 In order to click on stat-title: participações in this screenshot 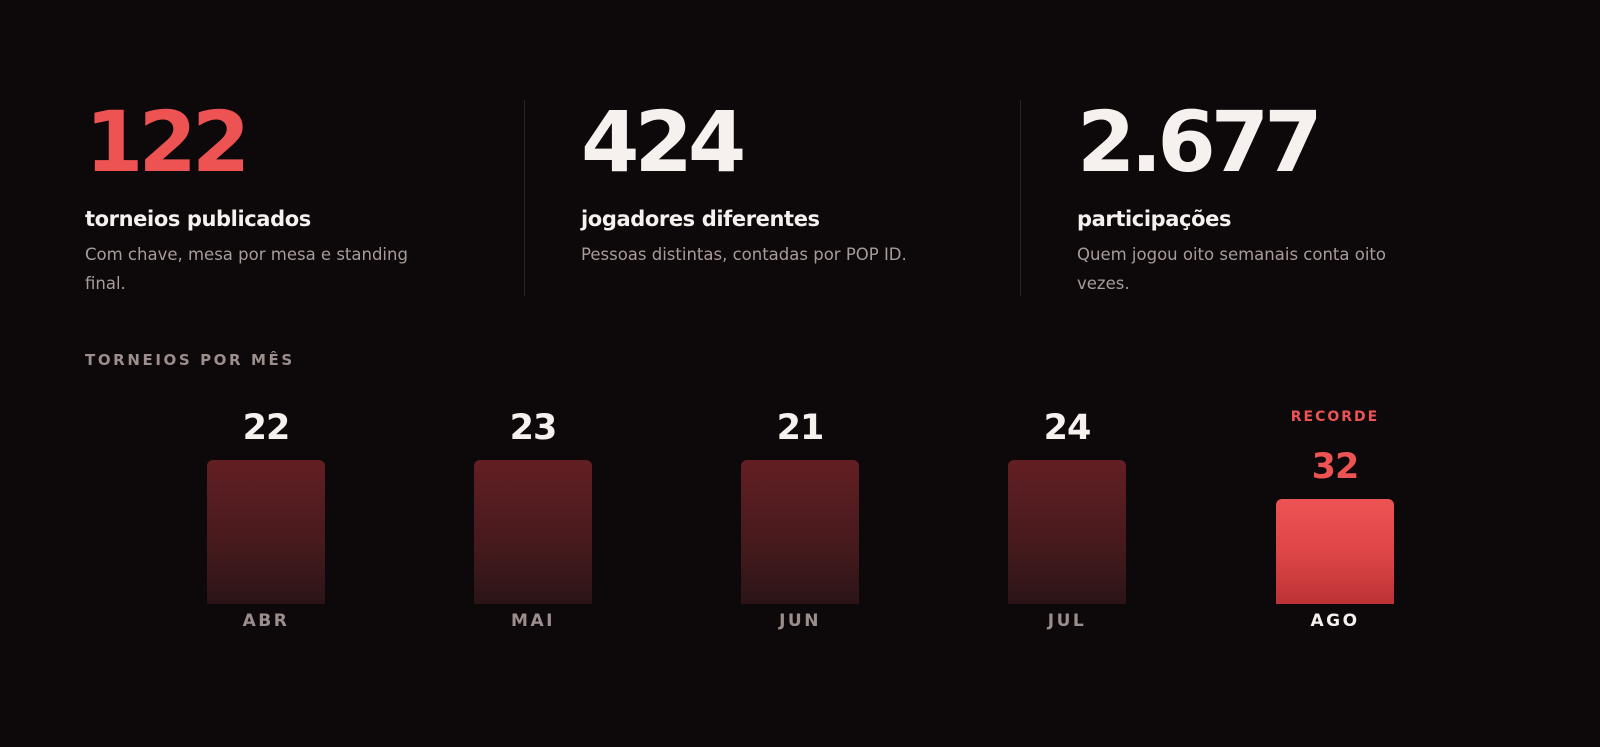, I will do `click(1154, 219)`.